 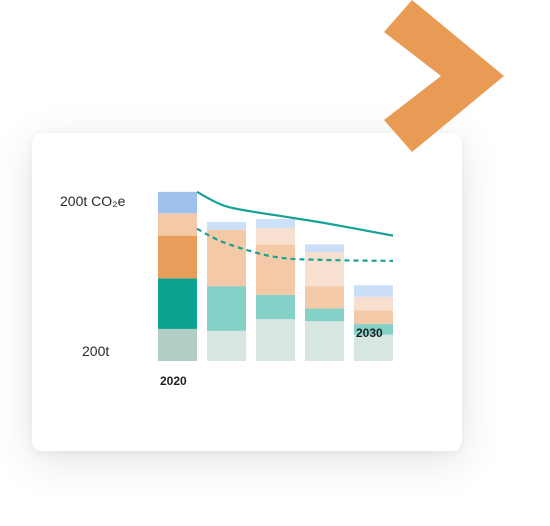 I want to click on trend-line-dashed, so click(x=295, y=244).